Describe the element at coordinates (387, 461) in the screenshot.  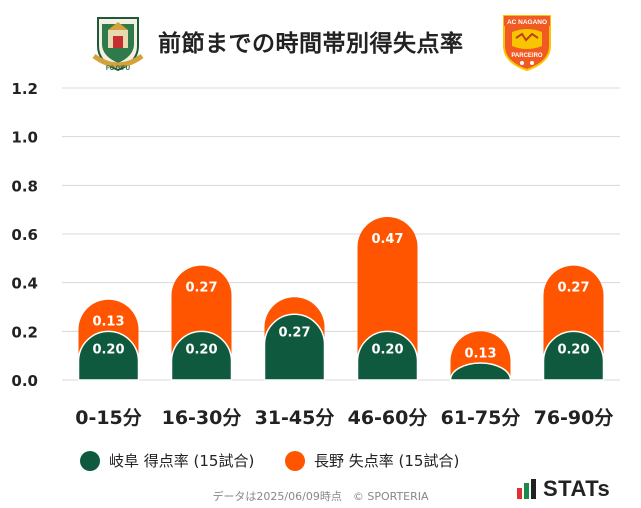
I see `legend-label-conceded: 長野 失点率 (15試合)` at that location.